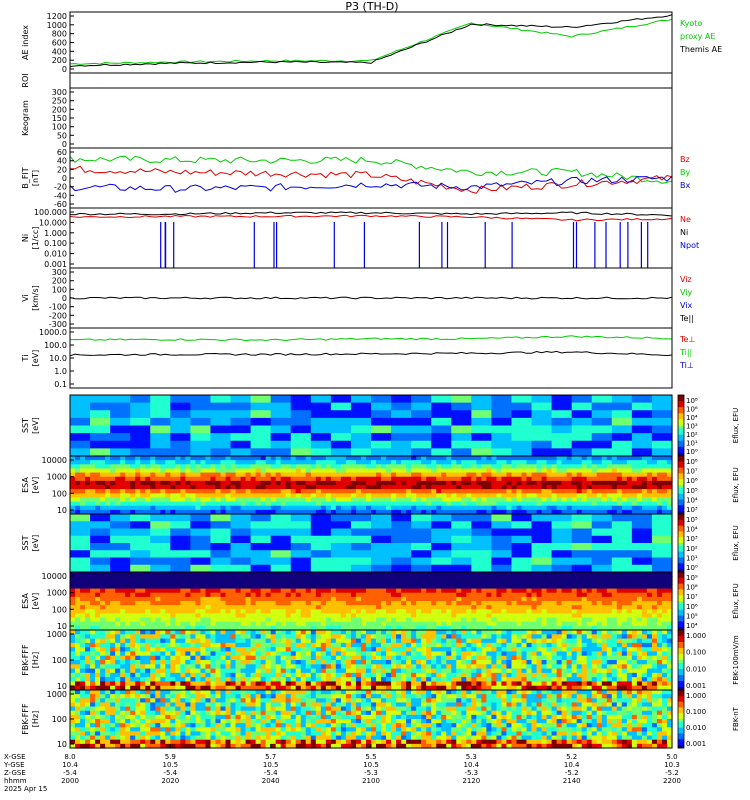  Describe the element at coordinates (59, 127) in the screenshot. I see `y-tick-label: 100` at that location.